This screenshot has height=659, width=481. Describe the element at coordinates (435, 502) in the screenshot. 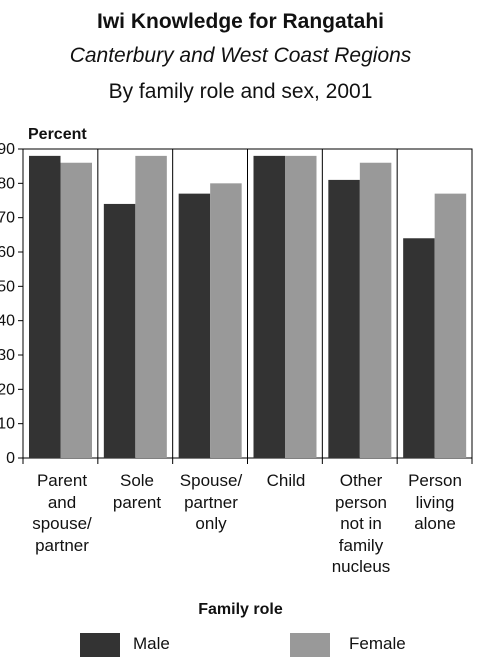

I see `x-category-label: Person living alone` at that location.